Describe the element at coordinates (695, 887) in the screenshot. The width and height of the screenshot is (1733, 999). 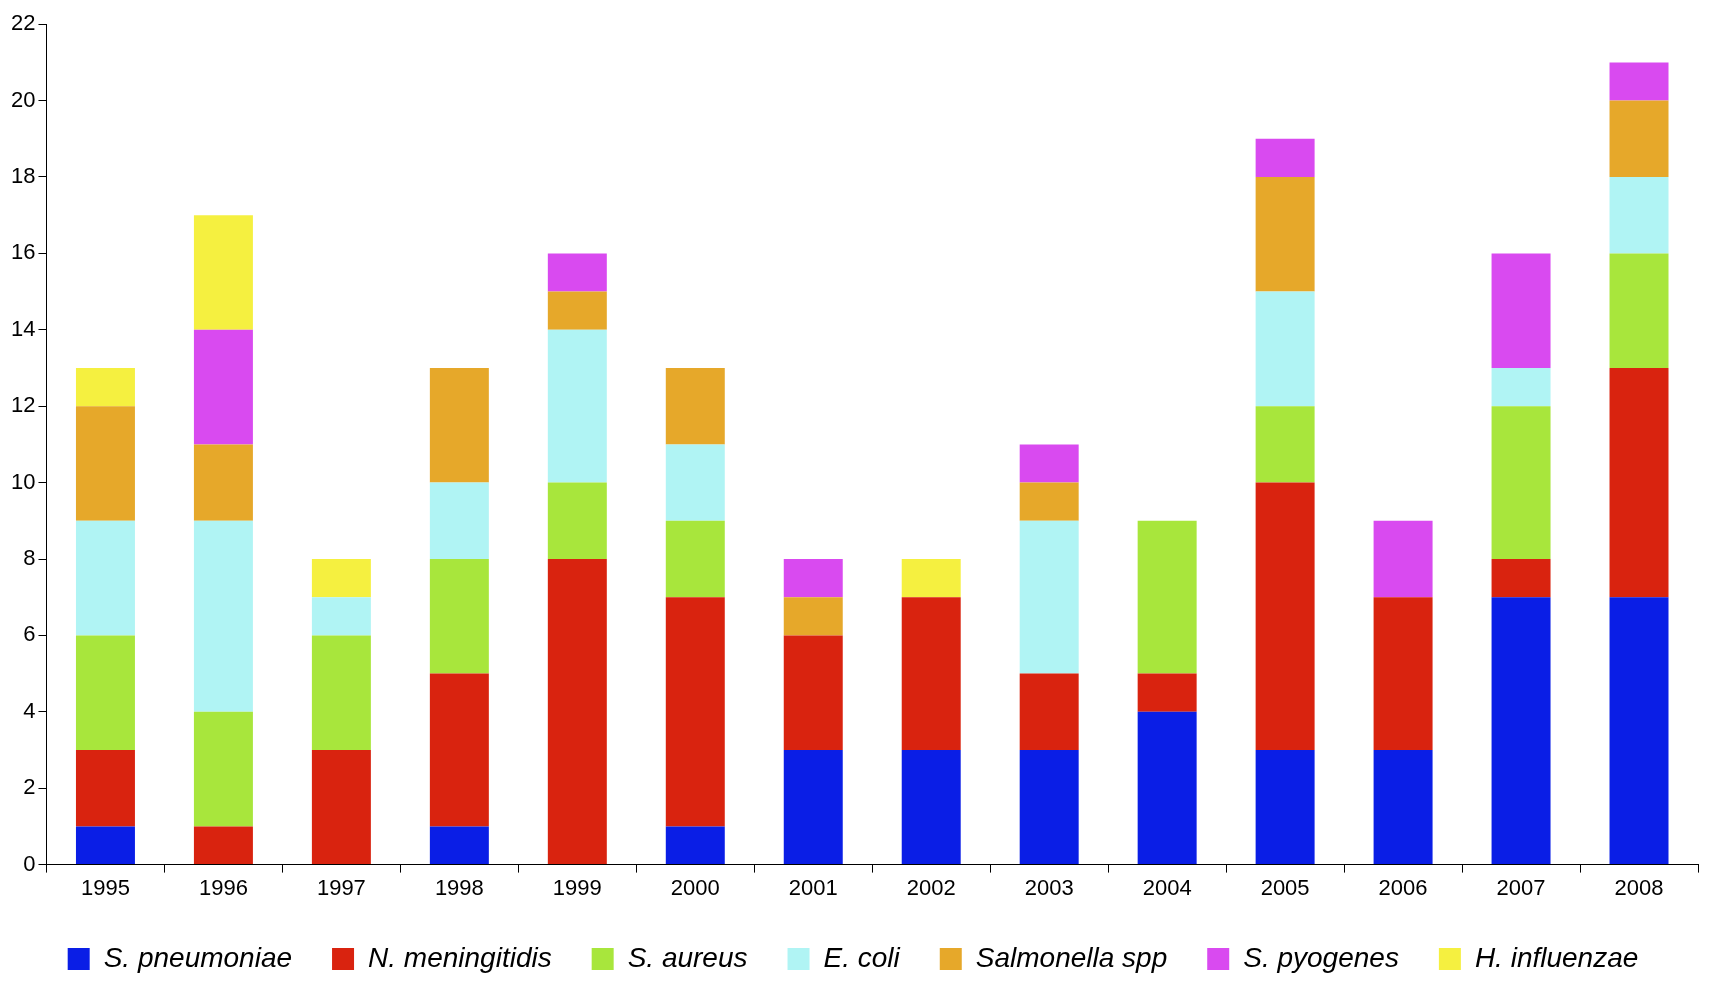
I see `x-tick-label: 2000` at that location.